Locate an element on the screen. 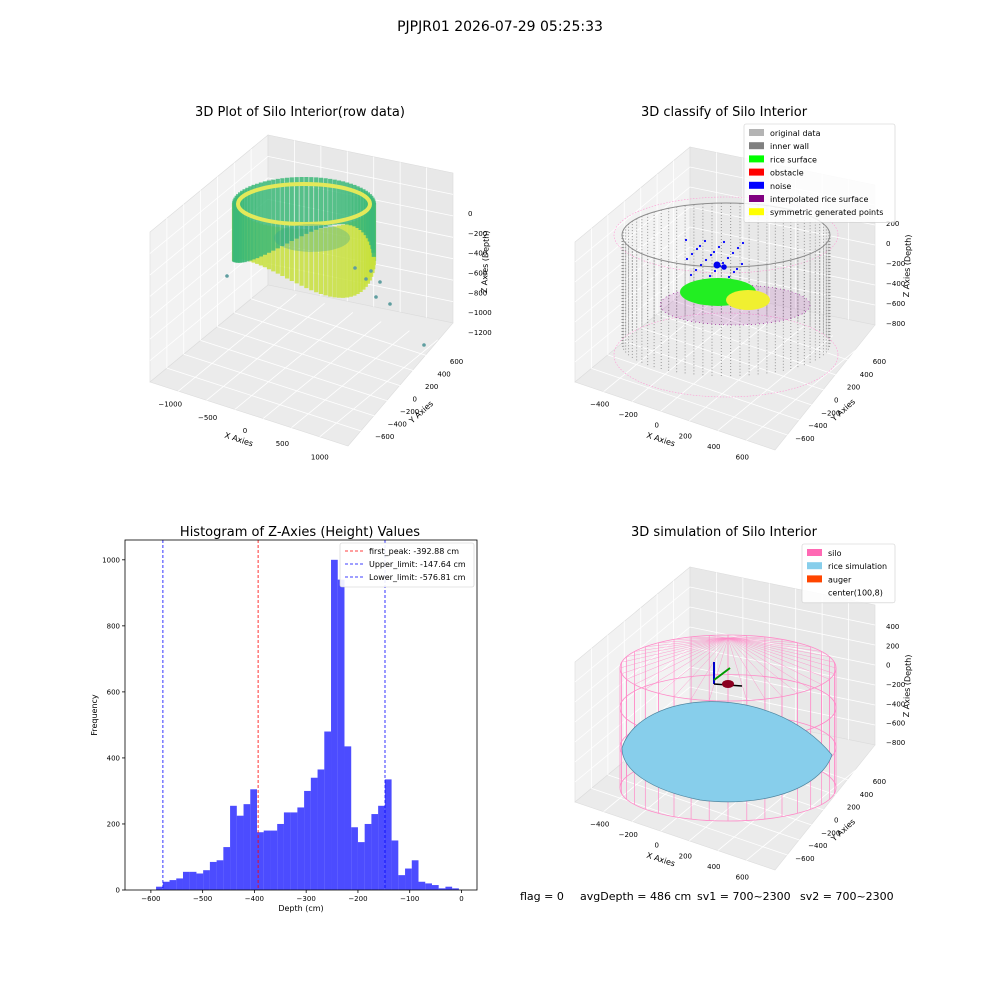 Image resolution: width=1000 pixels, height=1000 pixels. classify-ytick: −600 is located at coordinates (804, 439).